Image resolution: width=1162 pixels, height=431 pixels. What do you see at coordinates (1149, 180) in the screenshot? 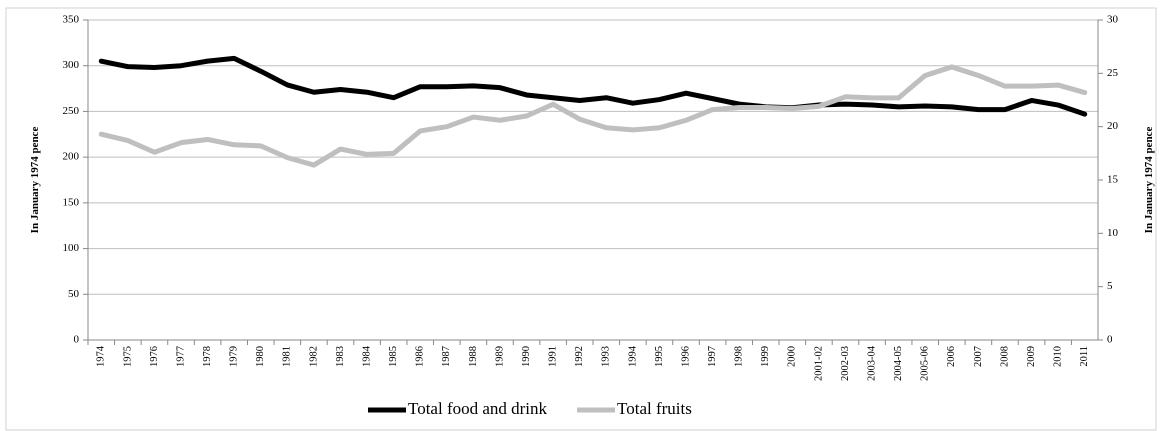
I see `y2-axis-title: In January 1974 pence` at bounding box center [1149, 180].